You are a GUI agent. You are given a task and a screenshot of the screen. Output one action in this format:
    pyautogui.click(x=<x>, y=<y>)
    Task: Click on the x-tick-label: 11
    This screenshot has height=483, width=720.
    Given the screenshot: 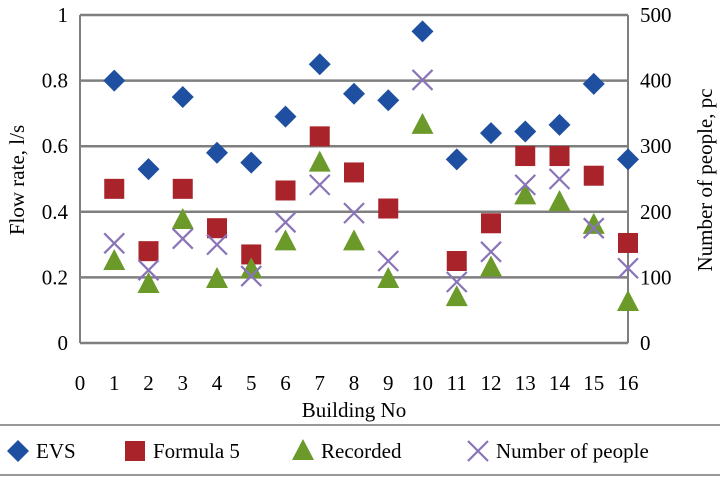 What is the action you would take?
    pyautogui.click(x=457, y=383)
    